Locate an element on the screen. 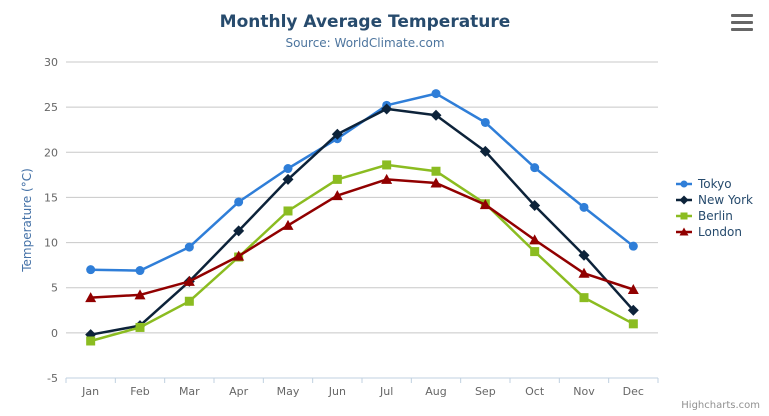 Image resolution: width=769 pixels, height=416 pixels. x-axis-label-May: May is located at coordinates (288, 391).